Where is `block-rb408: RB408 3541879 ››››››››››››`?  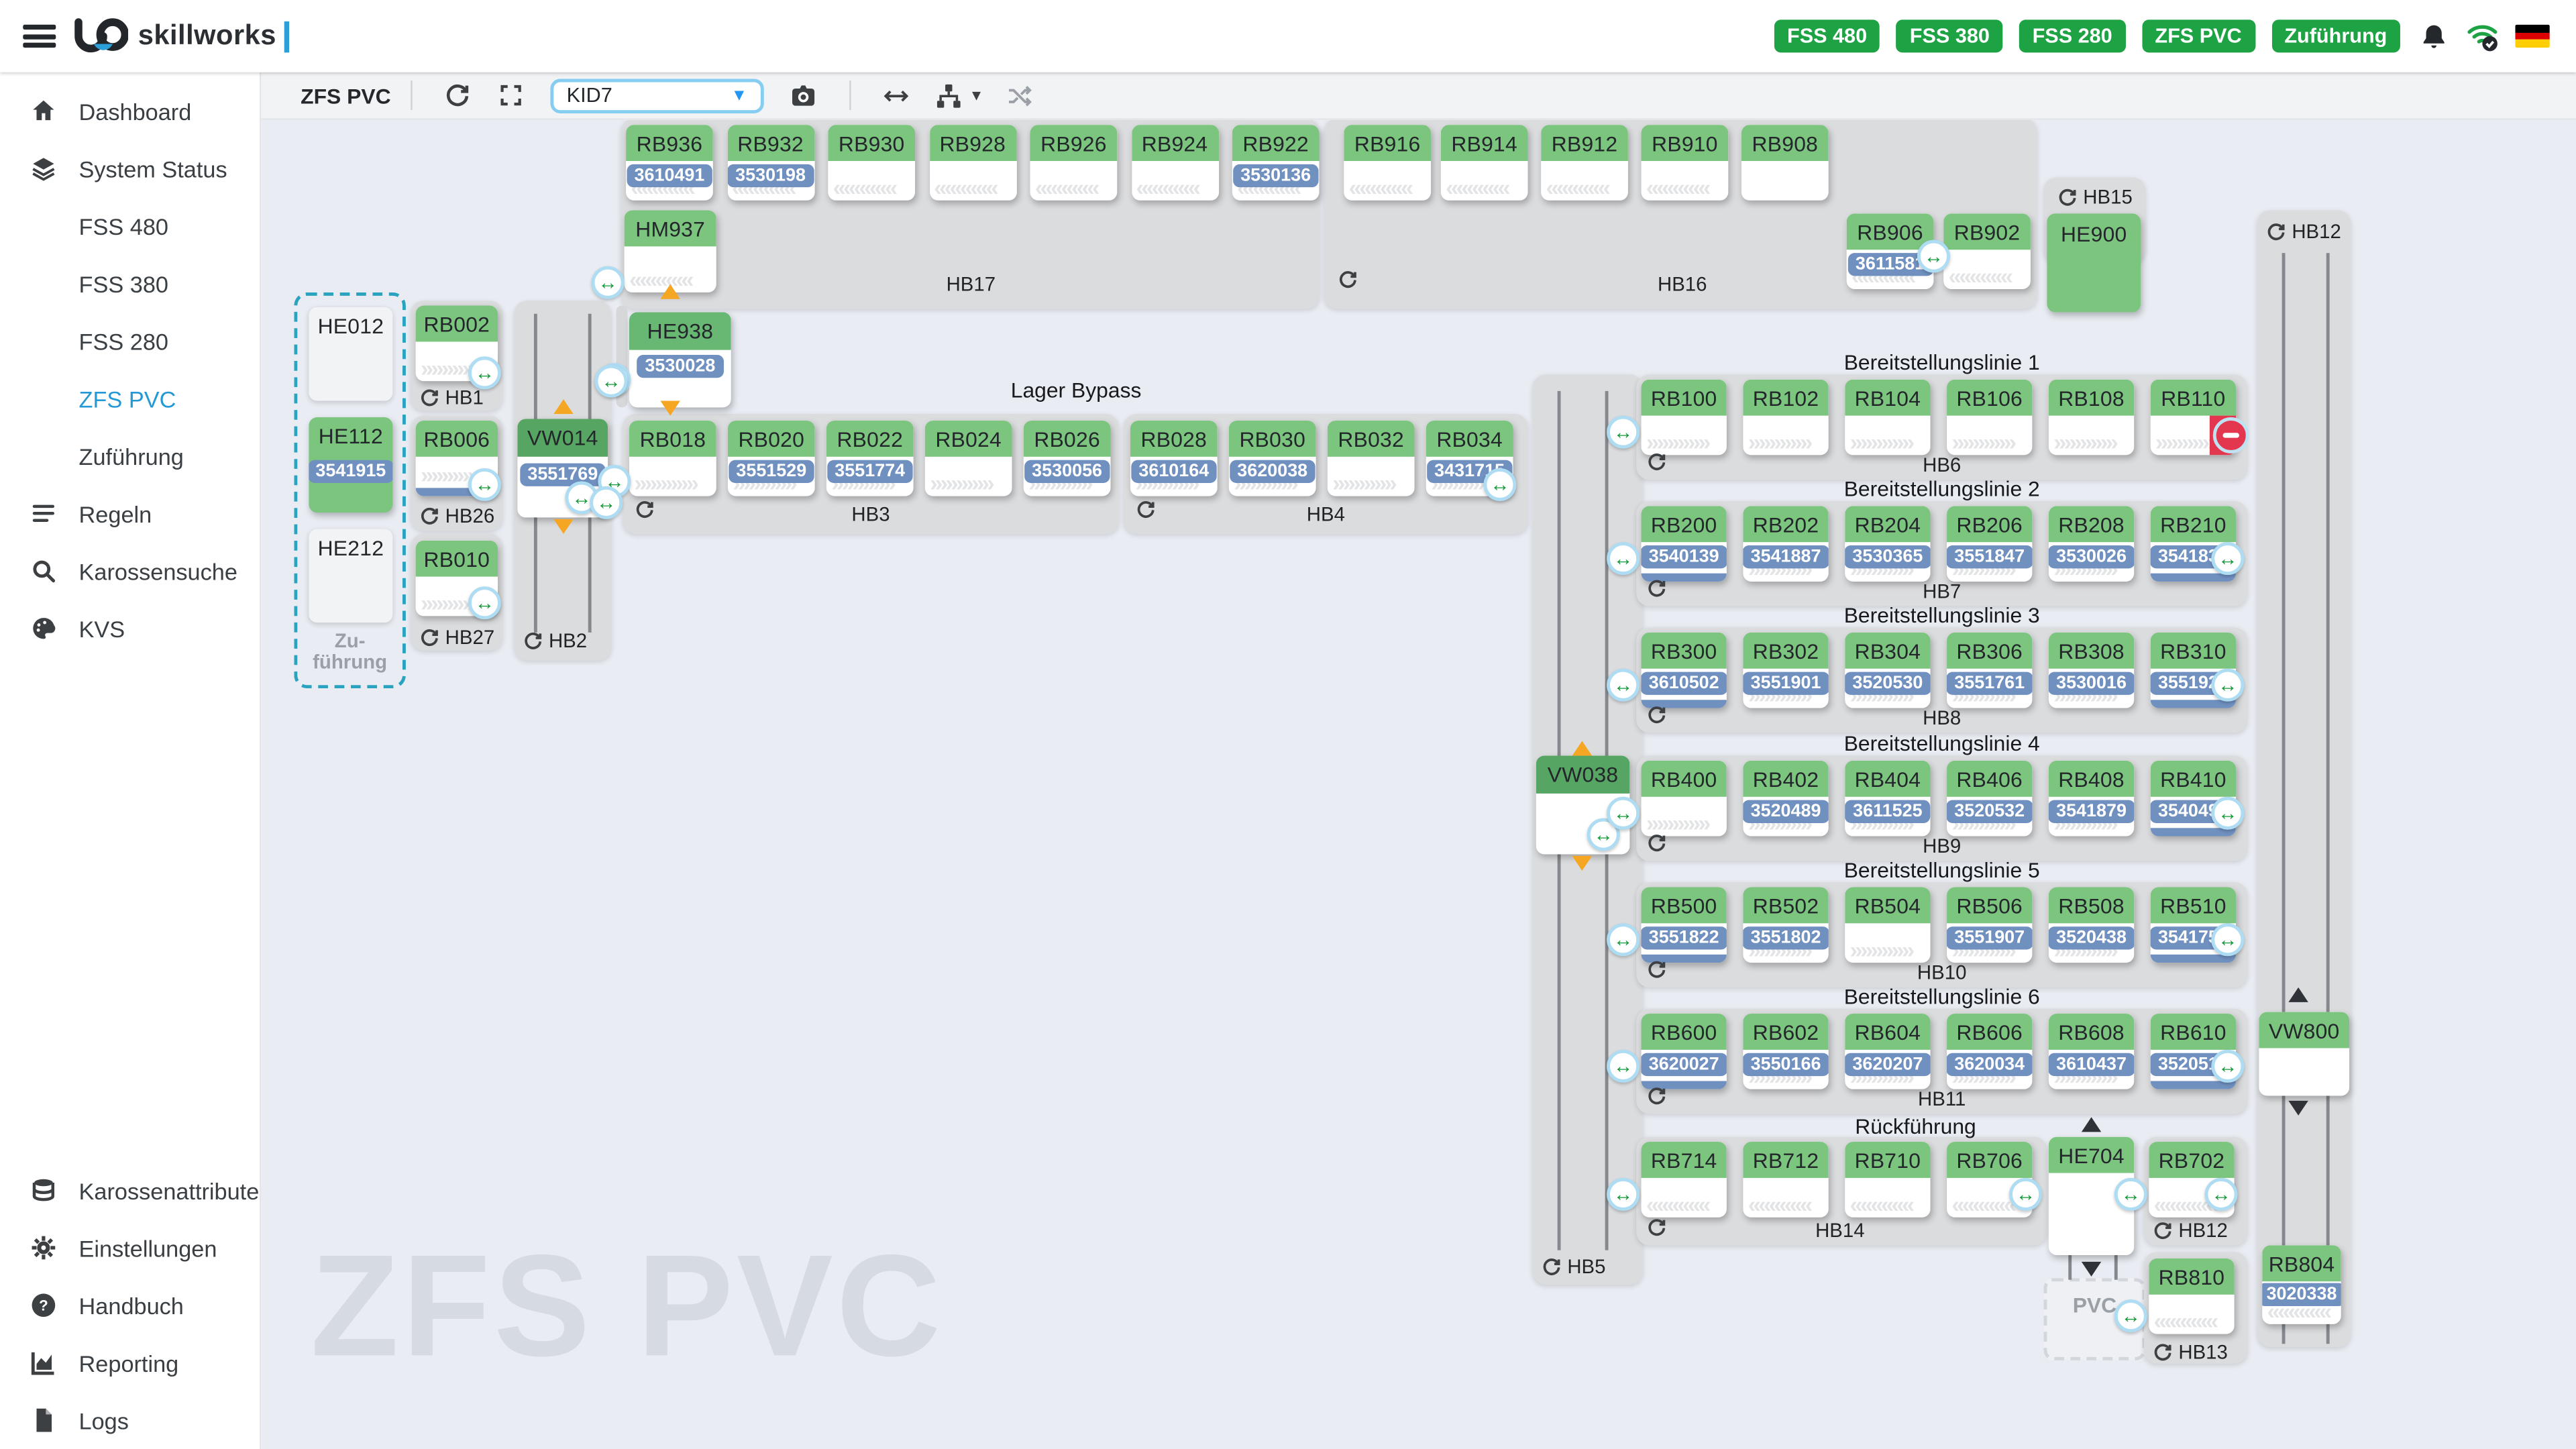 block-rb408: RB408 3541879 ›››››››››››› is located at coordinates (2091, 798).